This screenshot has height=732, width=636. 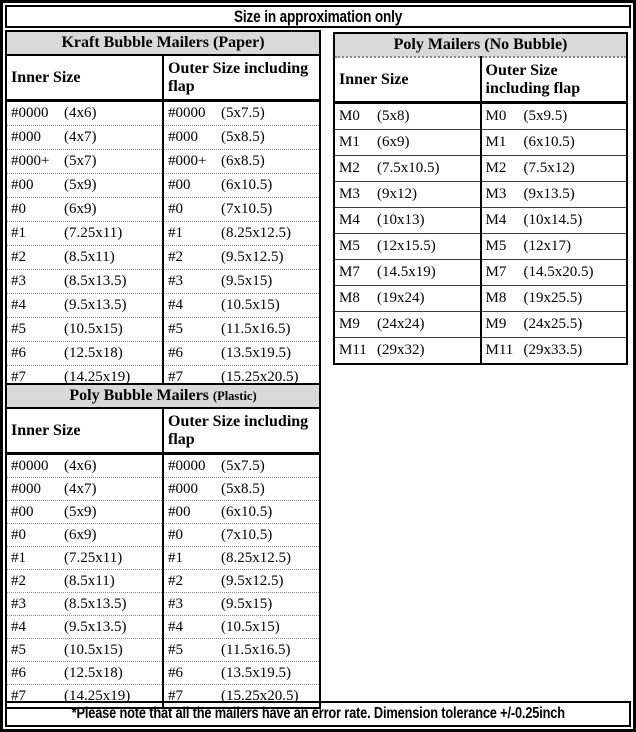 I want to click on inner-size-cell: M8 (19x24), so click(x=407, y=298).